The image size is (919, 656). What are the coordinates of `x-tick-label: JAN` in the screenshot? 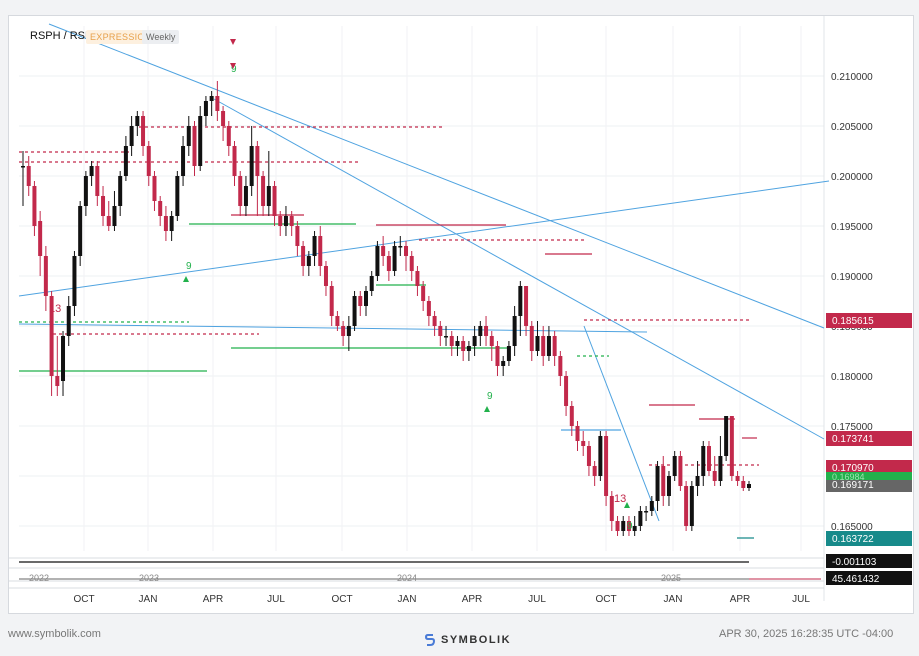 It's located at (148, 599).